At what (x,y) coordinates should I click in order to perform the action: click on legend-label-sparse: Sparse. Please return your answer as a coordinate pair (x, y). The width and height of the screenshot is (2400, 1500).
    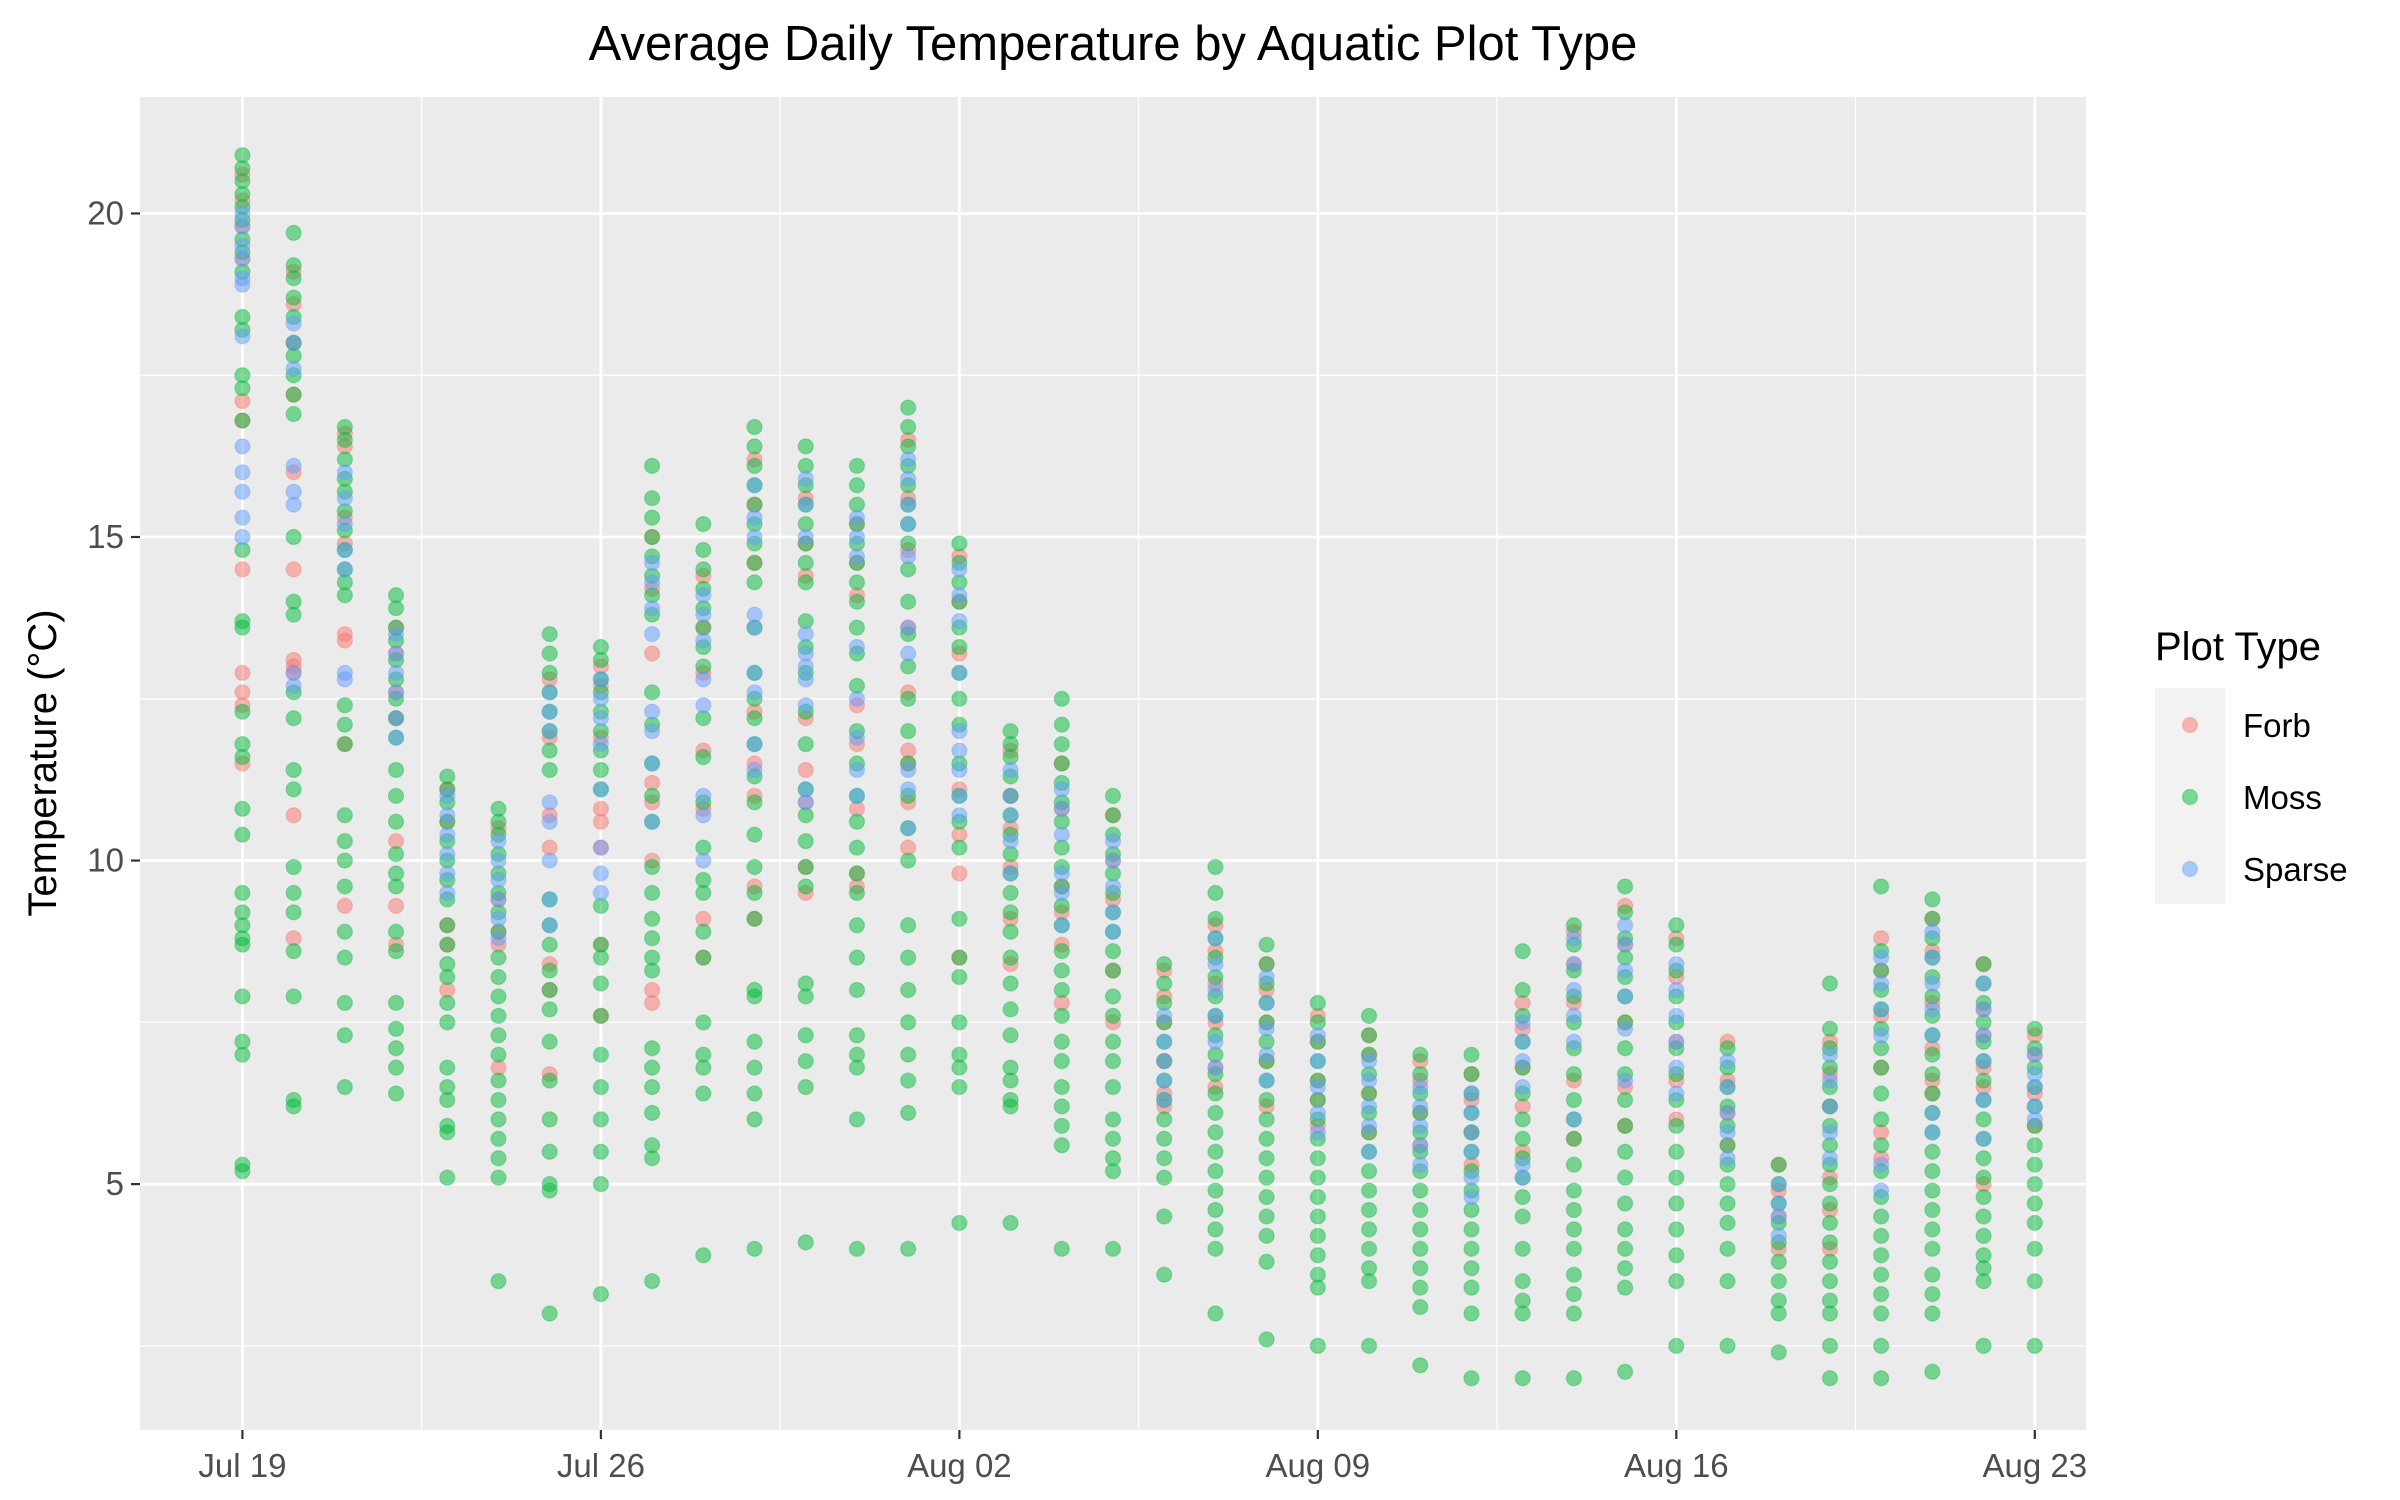
    Looking at the image, I should click on (2295, 869).